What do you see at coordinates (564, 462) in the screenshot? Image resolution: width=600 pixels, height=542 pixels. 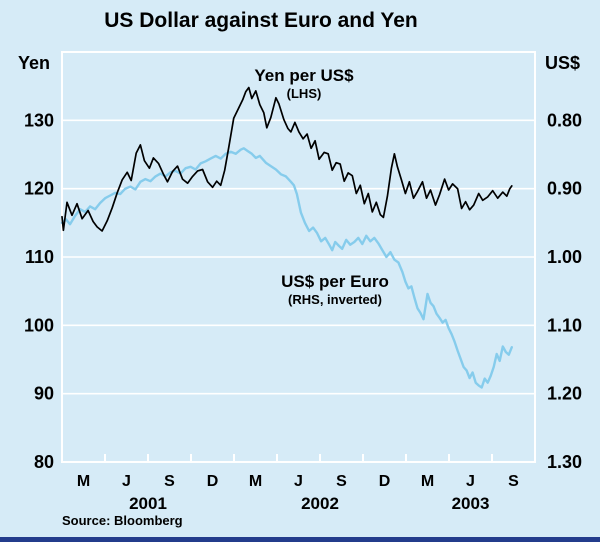 I see `right-tick-label-1.30: 1.30` at bounding box center [564, 462].